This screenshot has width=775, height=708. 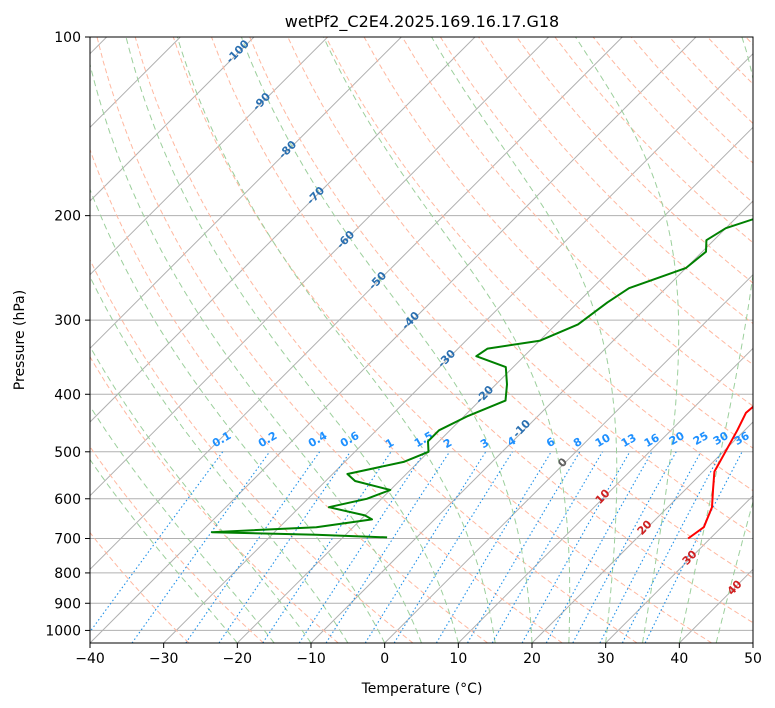 I want to click on y-tick-label: 700, so click(x=67, y=540).